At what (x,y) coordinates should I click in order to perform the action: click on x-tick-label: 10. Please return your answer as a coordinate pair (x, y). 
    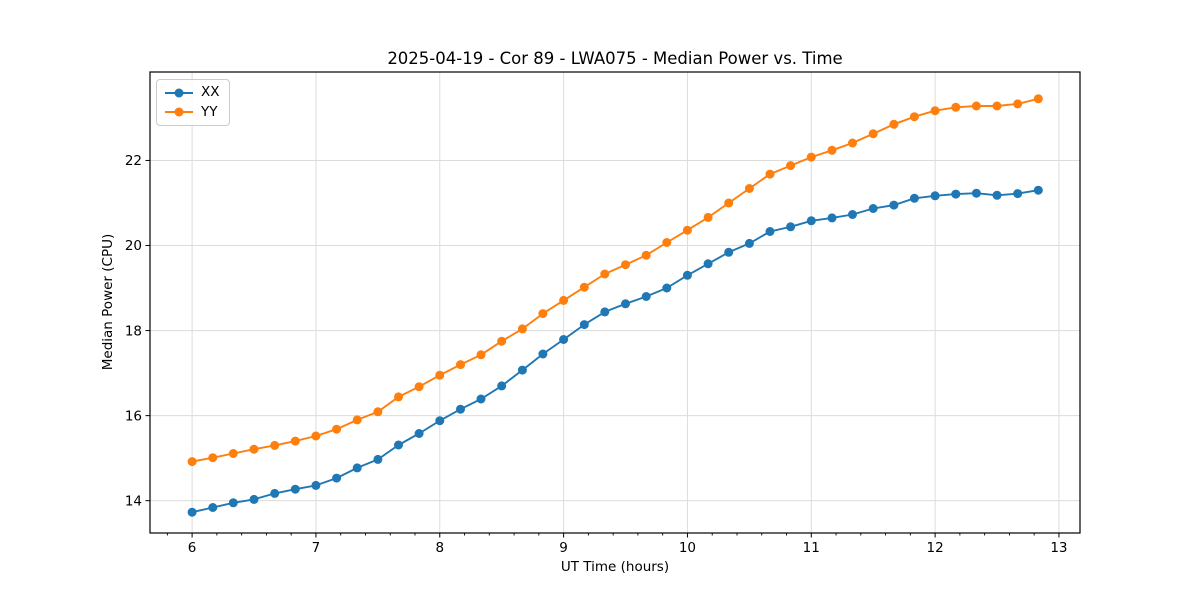
    Looking at the image, I should click on (687, 548).